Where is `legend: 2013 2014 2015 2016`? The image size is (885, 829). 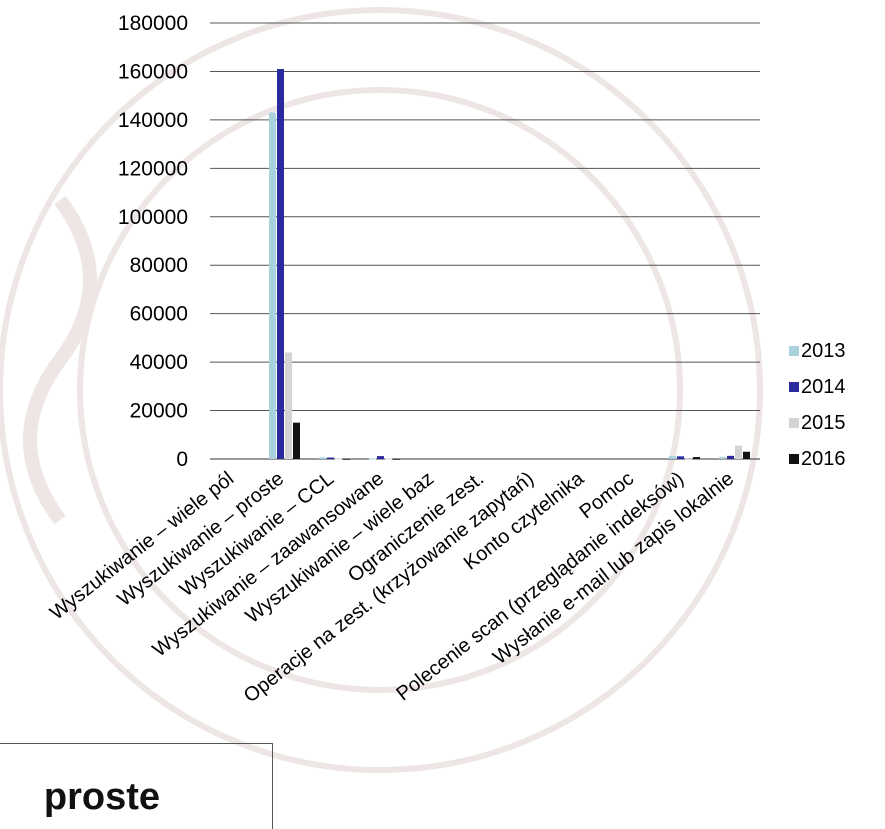
legend: 2013 2014 2015 2016 is located at coordinates (817, 405).